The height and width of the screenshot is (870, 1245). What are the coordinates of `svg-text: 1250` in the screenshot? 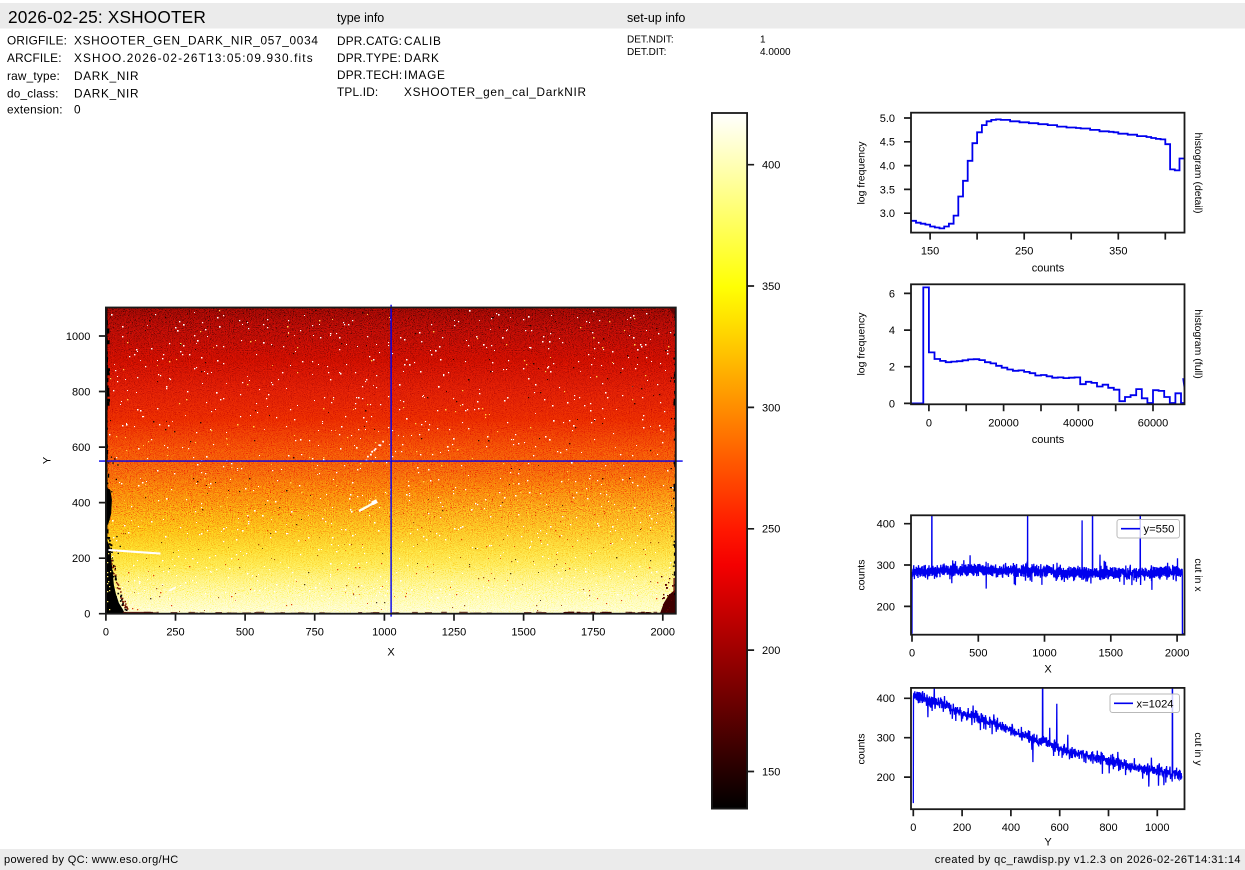 It's located at (454, 633).